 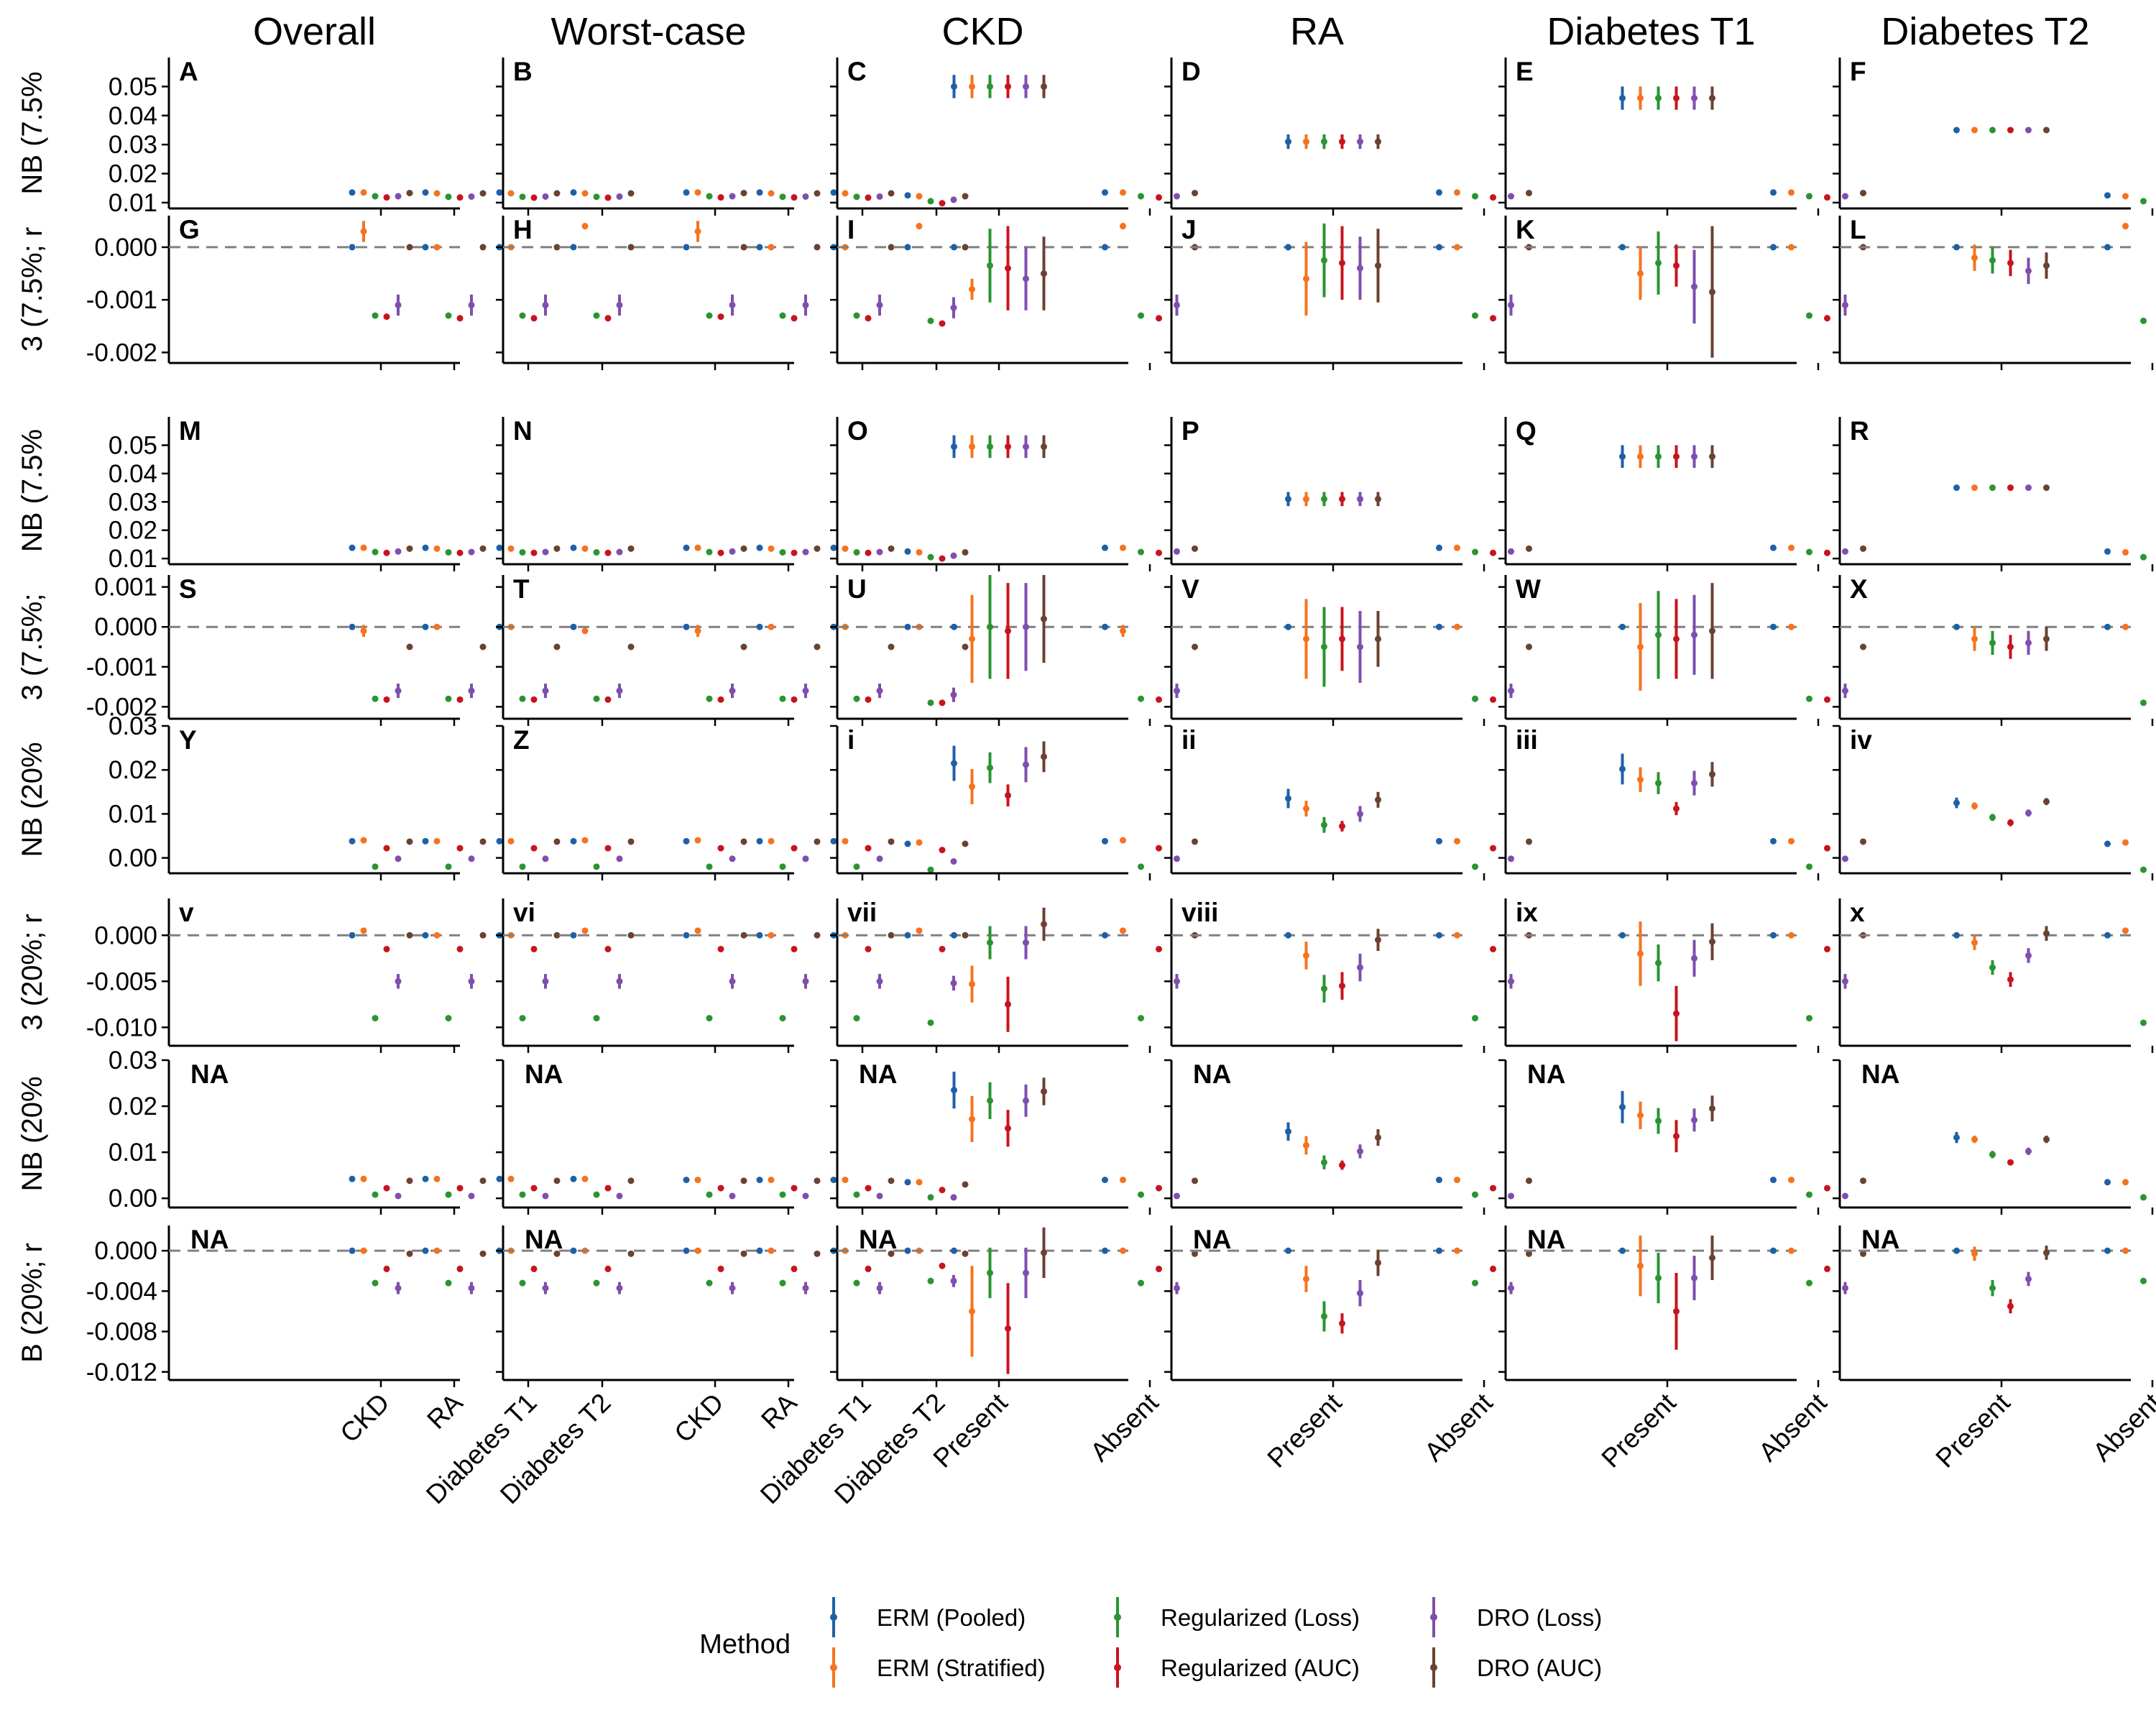 I want to click on panel: W, so click(x=1682, y=650).